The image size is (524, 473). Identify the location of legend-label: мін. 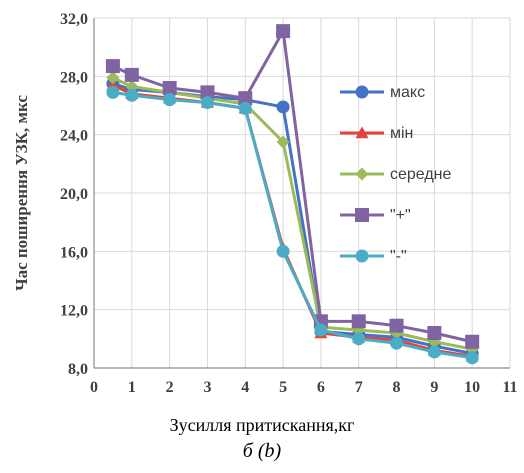
(401, 133).